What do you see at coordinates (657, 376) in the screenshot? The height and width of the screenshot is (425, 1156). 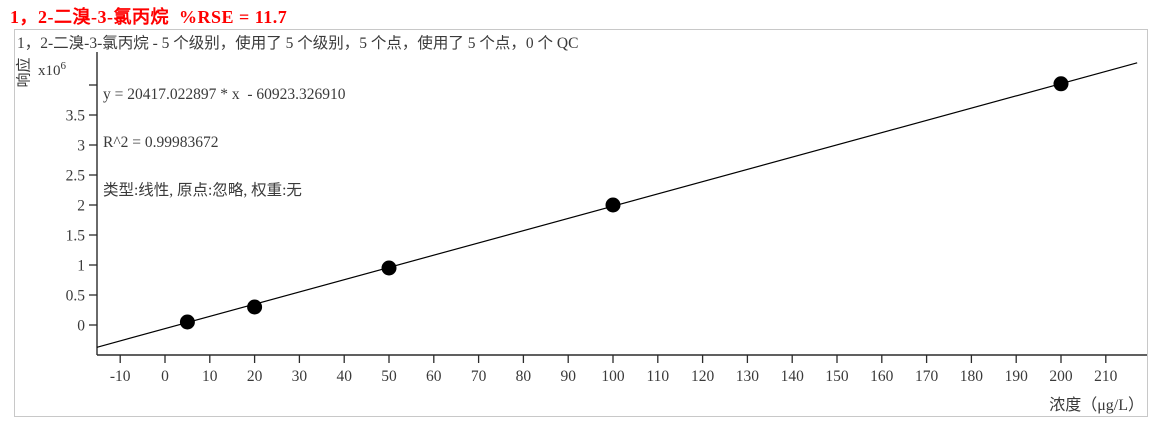 I see `x-tick-label: 110` at bounding box center [657, 376].